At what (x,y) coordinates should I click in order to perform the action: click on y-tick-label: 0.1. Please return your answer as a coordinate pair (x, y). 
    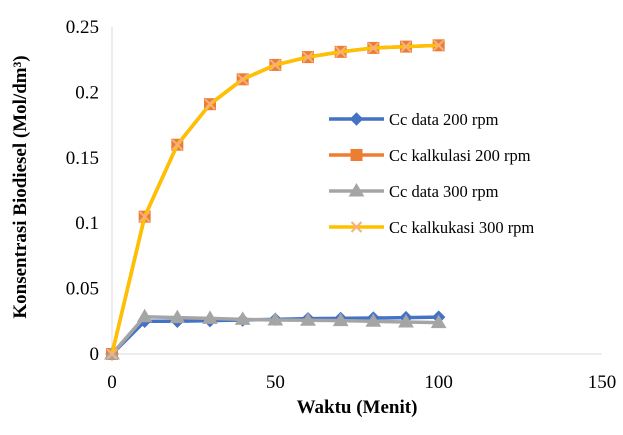
    Looking at the image, I should click on (87, 223).